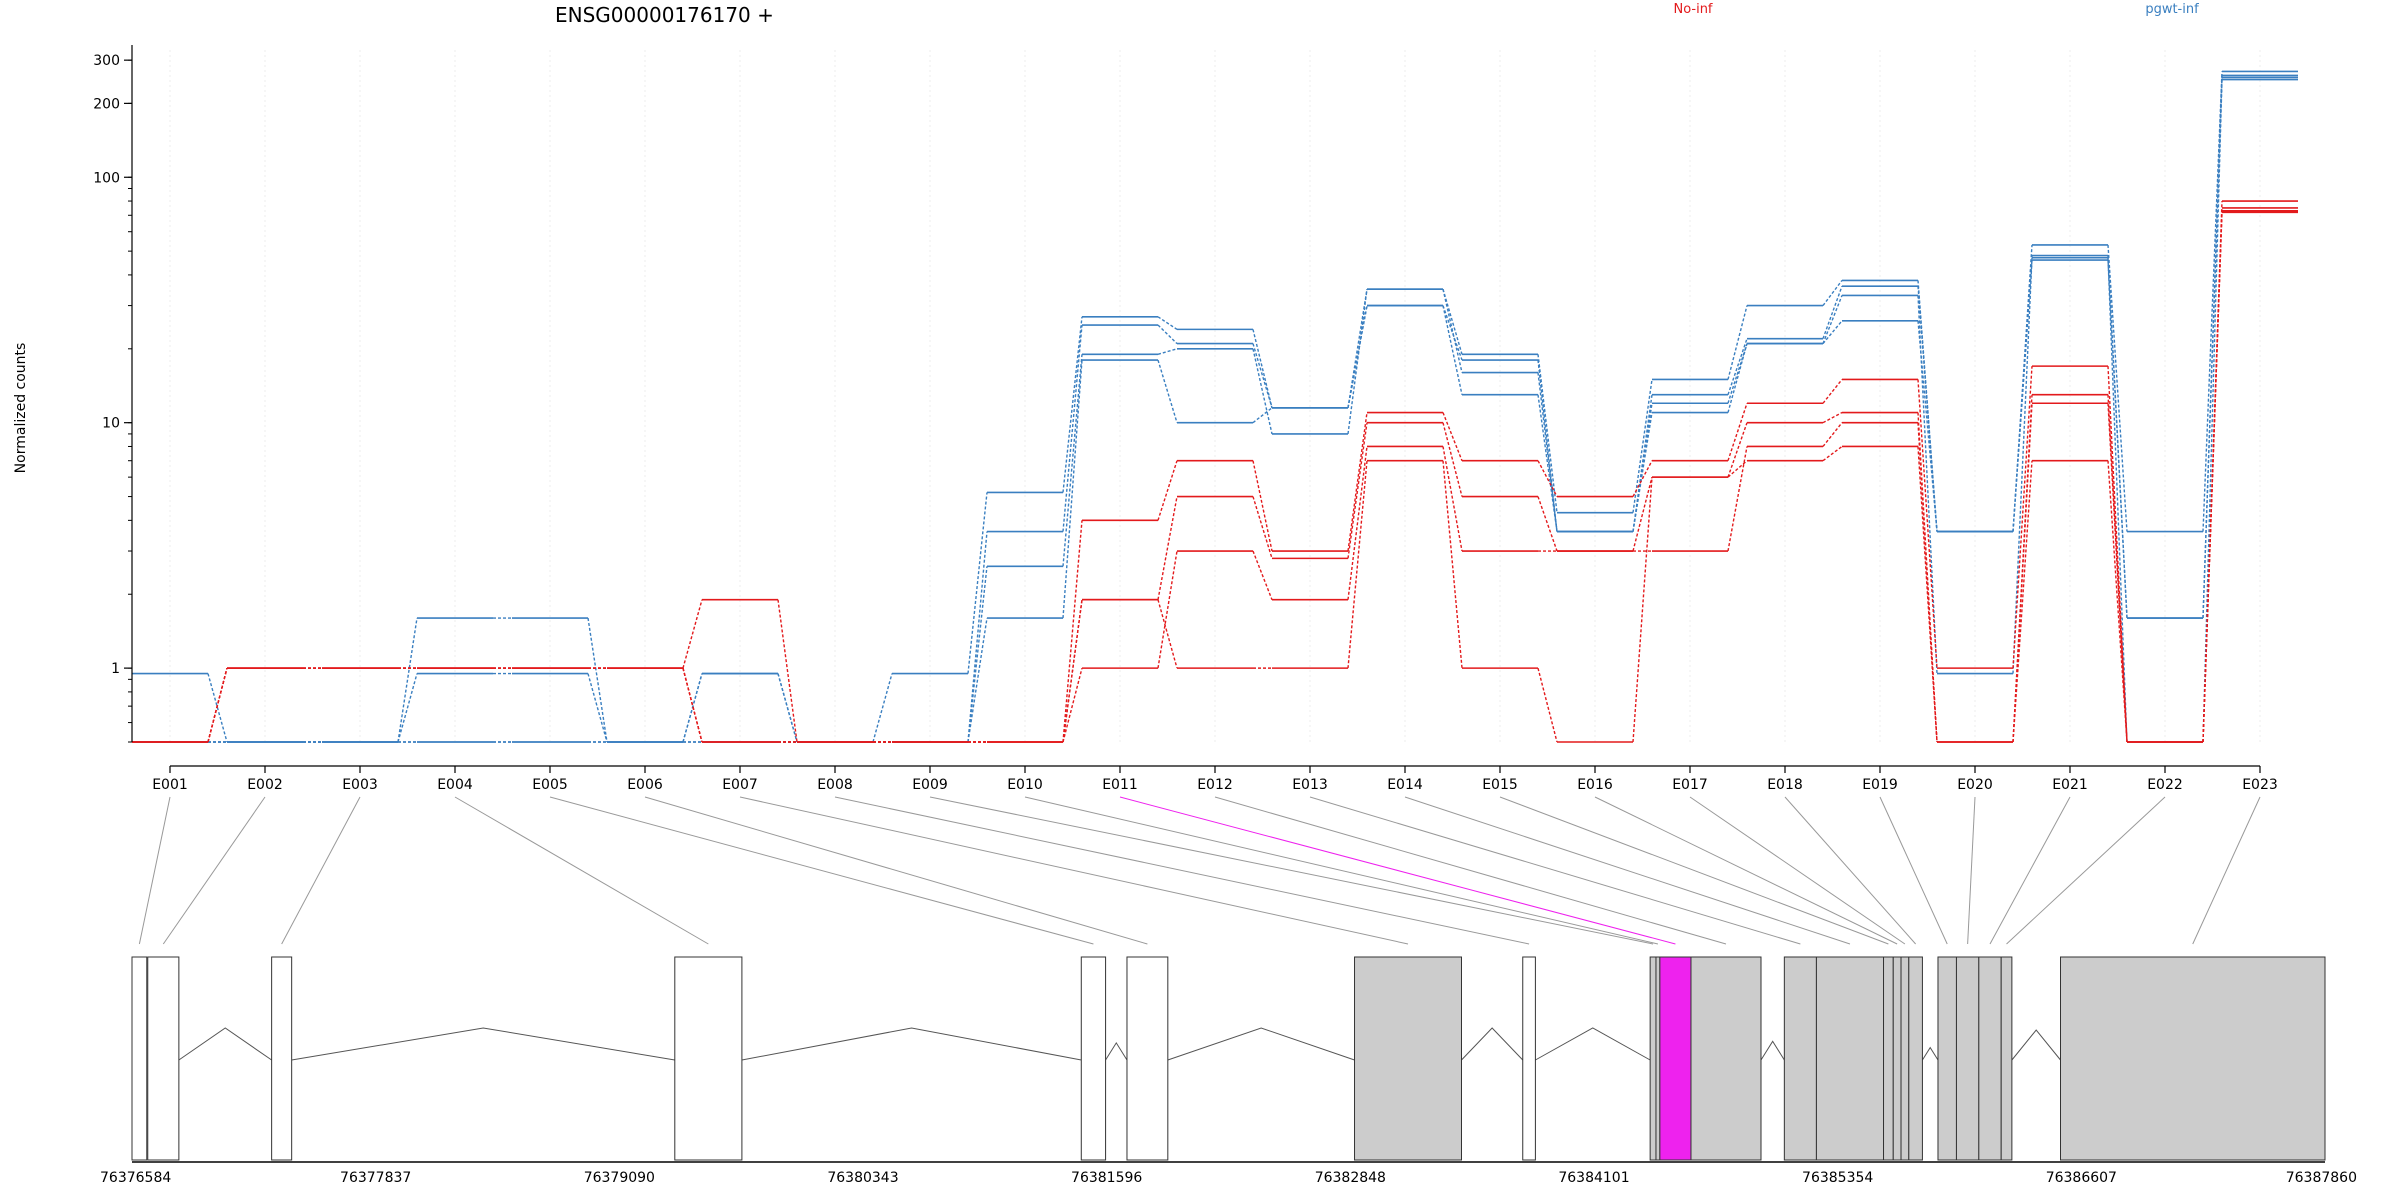  I want to click on x-tick-label: E016, so click(1595, 785).